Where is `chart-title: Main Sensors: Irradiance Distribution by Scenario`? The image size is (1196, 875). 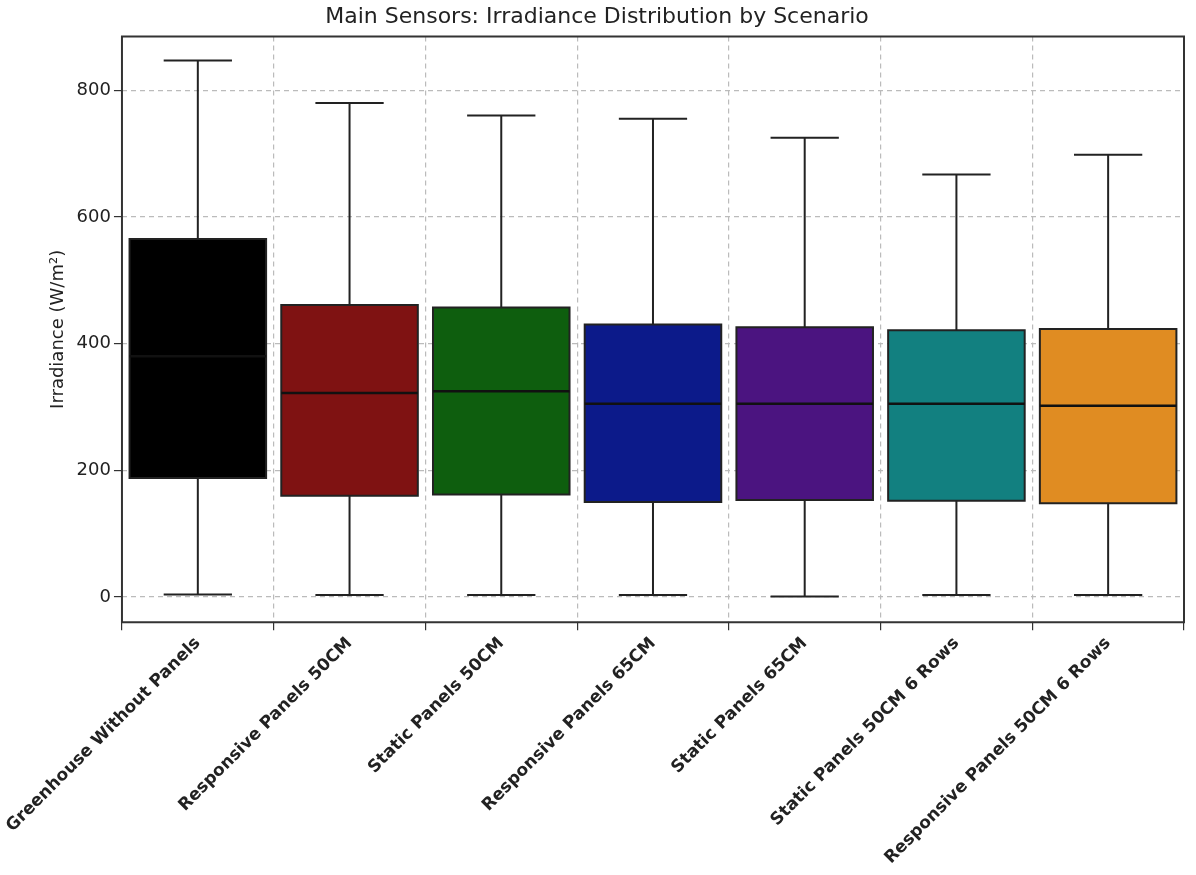 chart-title: Main Sensors: Irradiance Distribution by Scenario is located at coordinates (597, 15).